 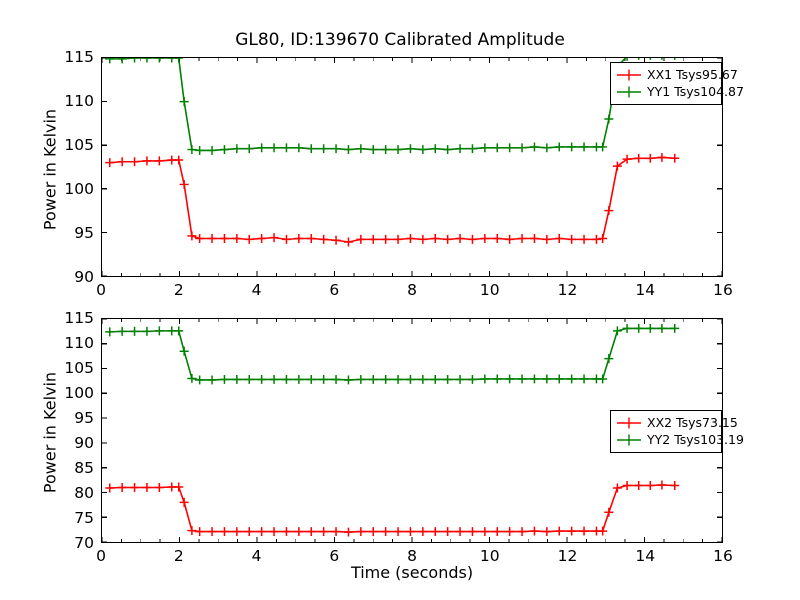 I want to click on legend-marker-yy2-icon, so click(x=629, y=439).